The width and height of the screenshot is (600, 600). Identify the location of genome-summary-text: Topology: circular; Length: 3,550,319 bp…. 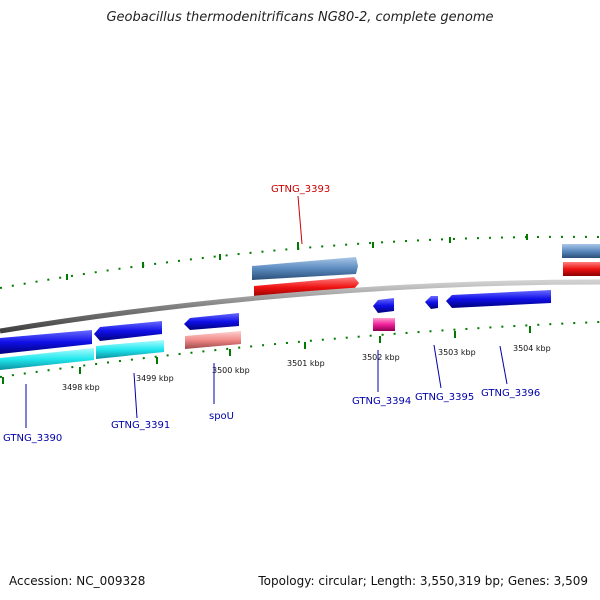
(423, 581).